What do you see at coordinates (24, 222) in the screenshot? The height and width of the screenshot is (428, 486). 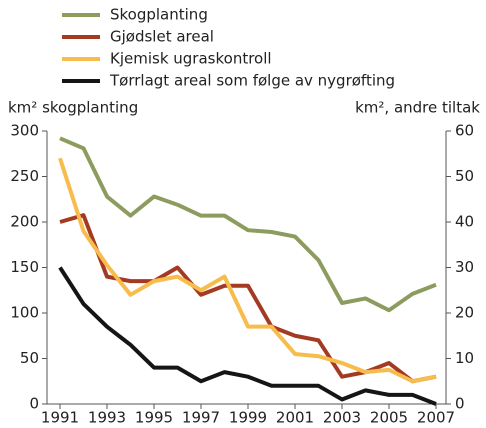 I see `y-tick-label: 200` at bounding box center [24, 222].